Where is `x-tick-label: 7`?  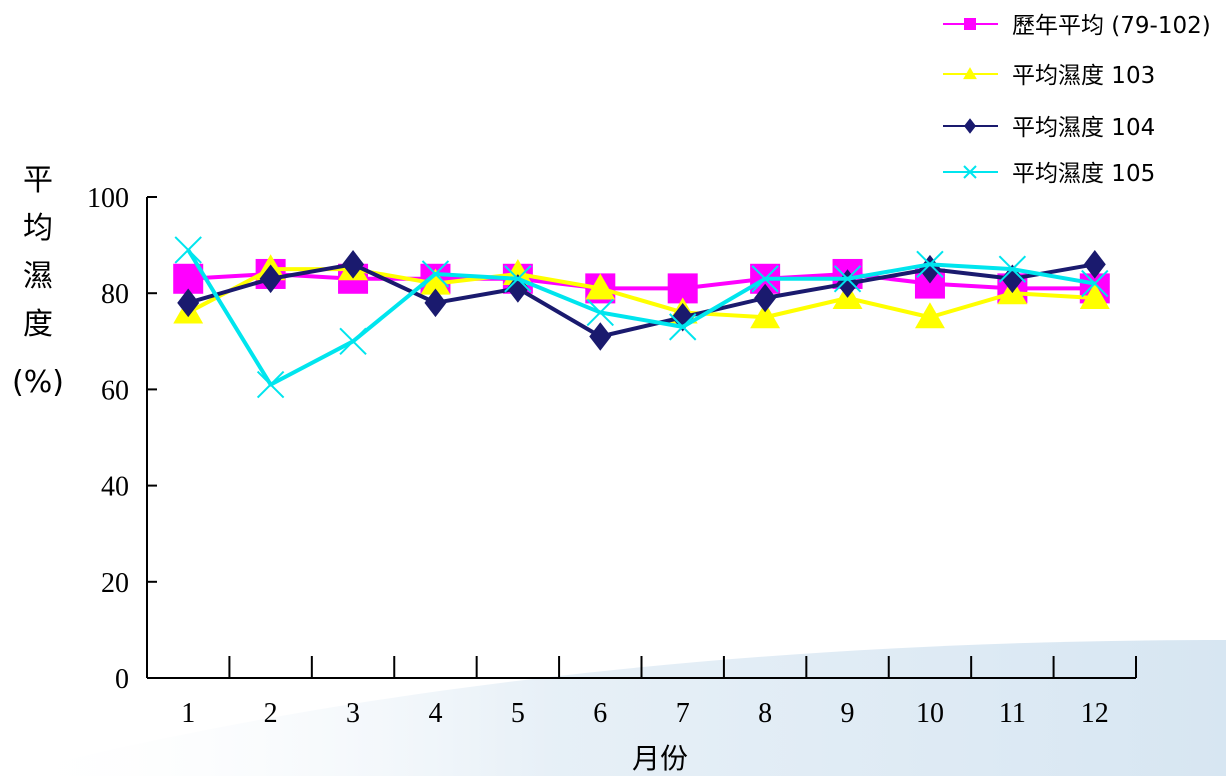
x-tick-label: 7 is located at coordinates (683, 713).